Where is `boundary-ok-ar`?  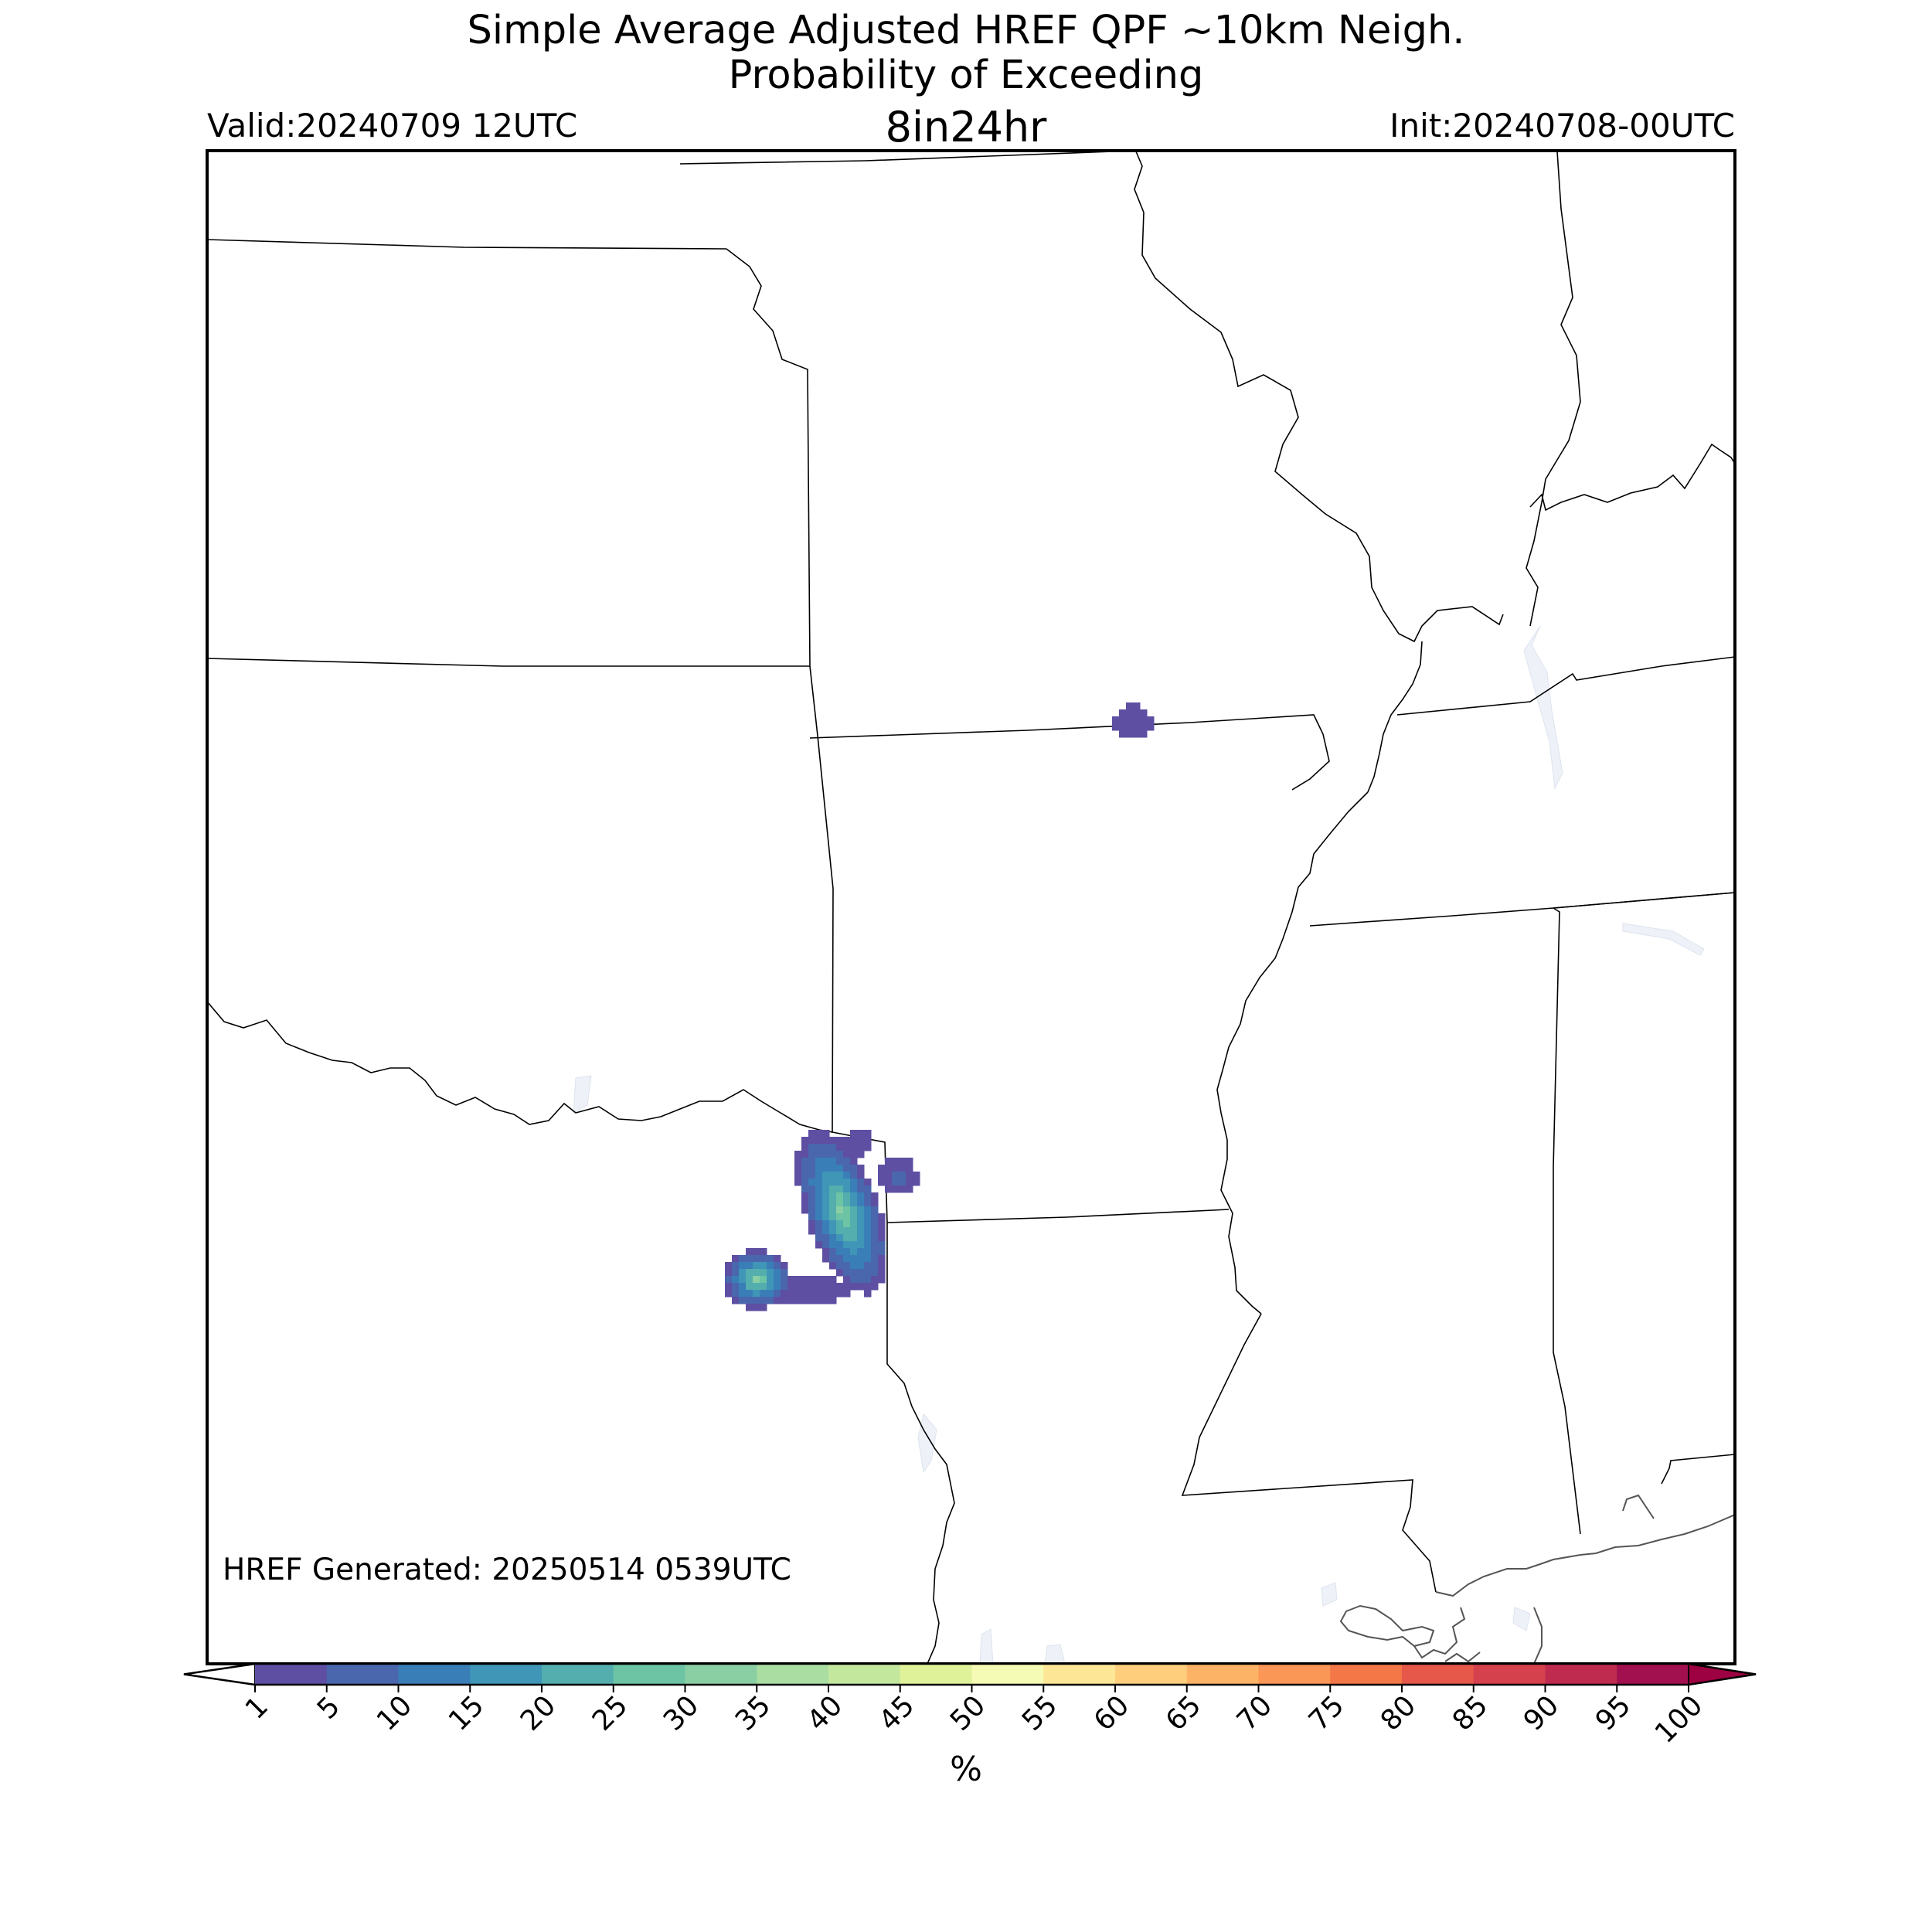 boundary-ok-ar is located at coordinates (849, 944).